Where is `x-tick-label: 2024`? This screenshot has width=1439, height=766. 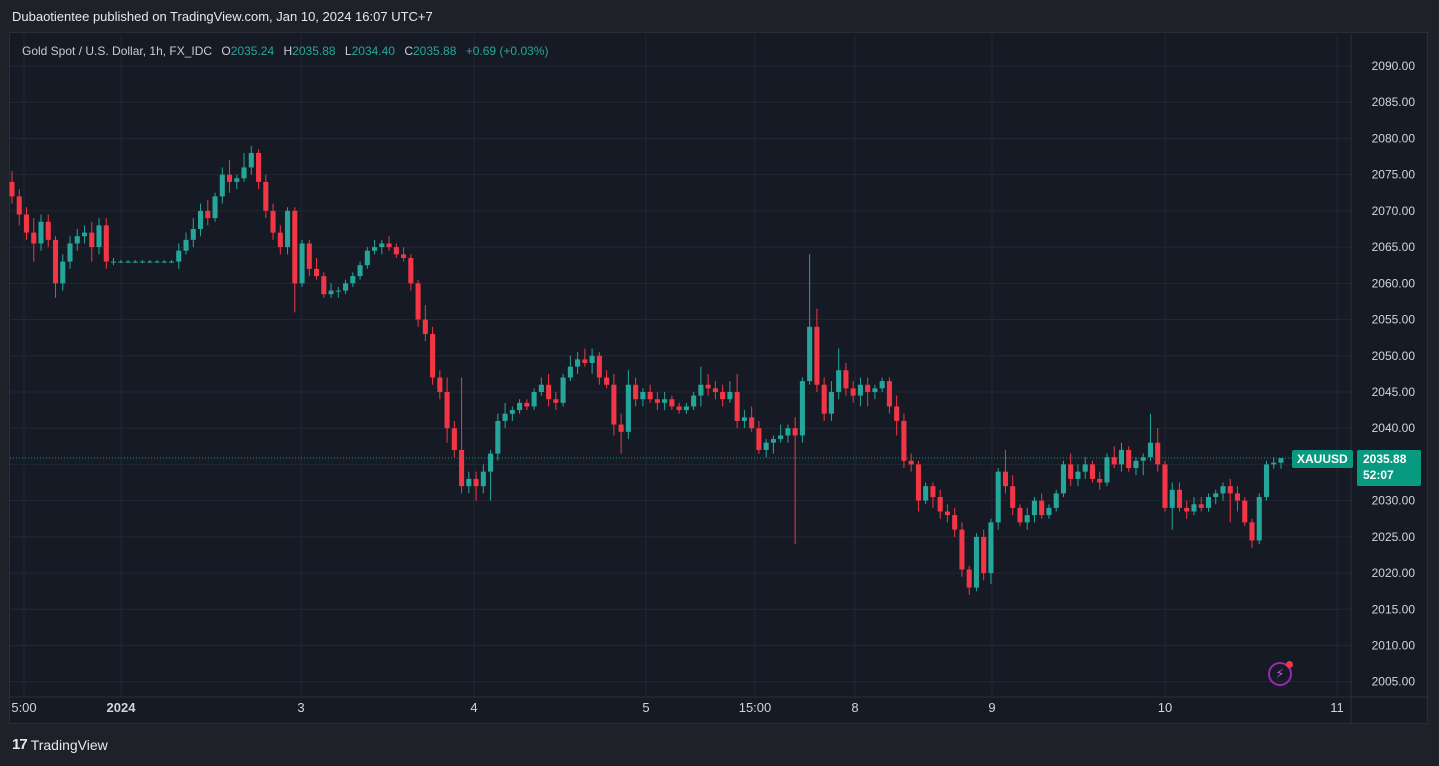
x-tick-label: 2024 is located at coordinates (122, 707).